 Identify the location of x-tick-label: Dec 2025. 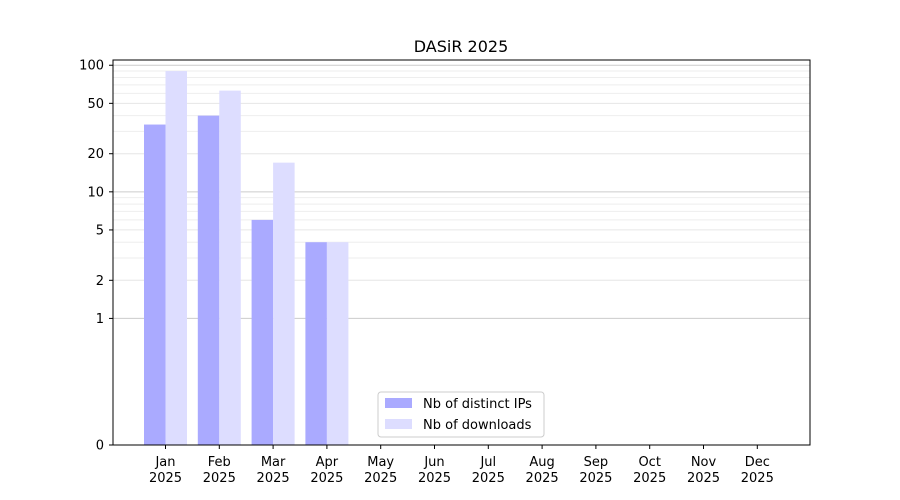
(757, 470).